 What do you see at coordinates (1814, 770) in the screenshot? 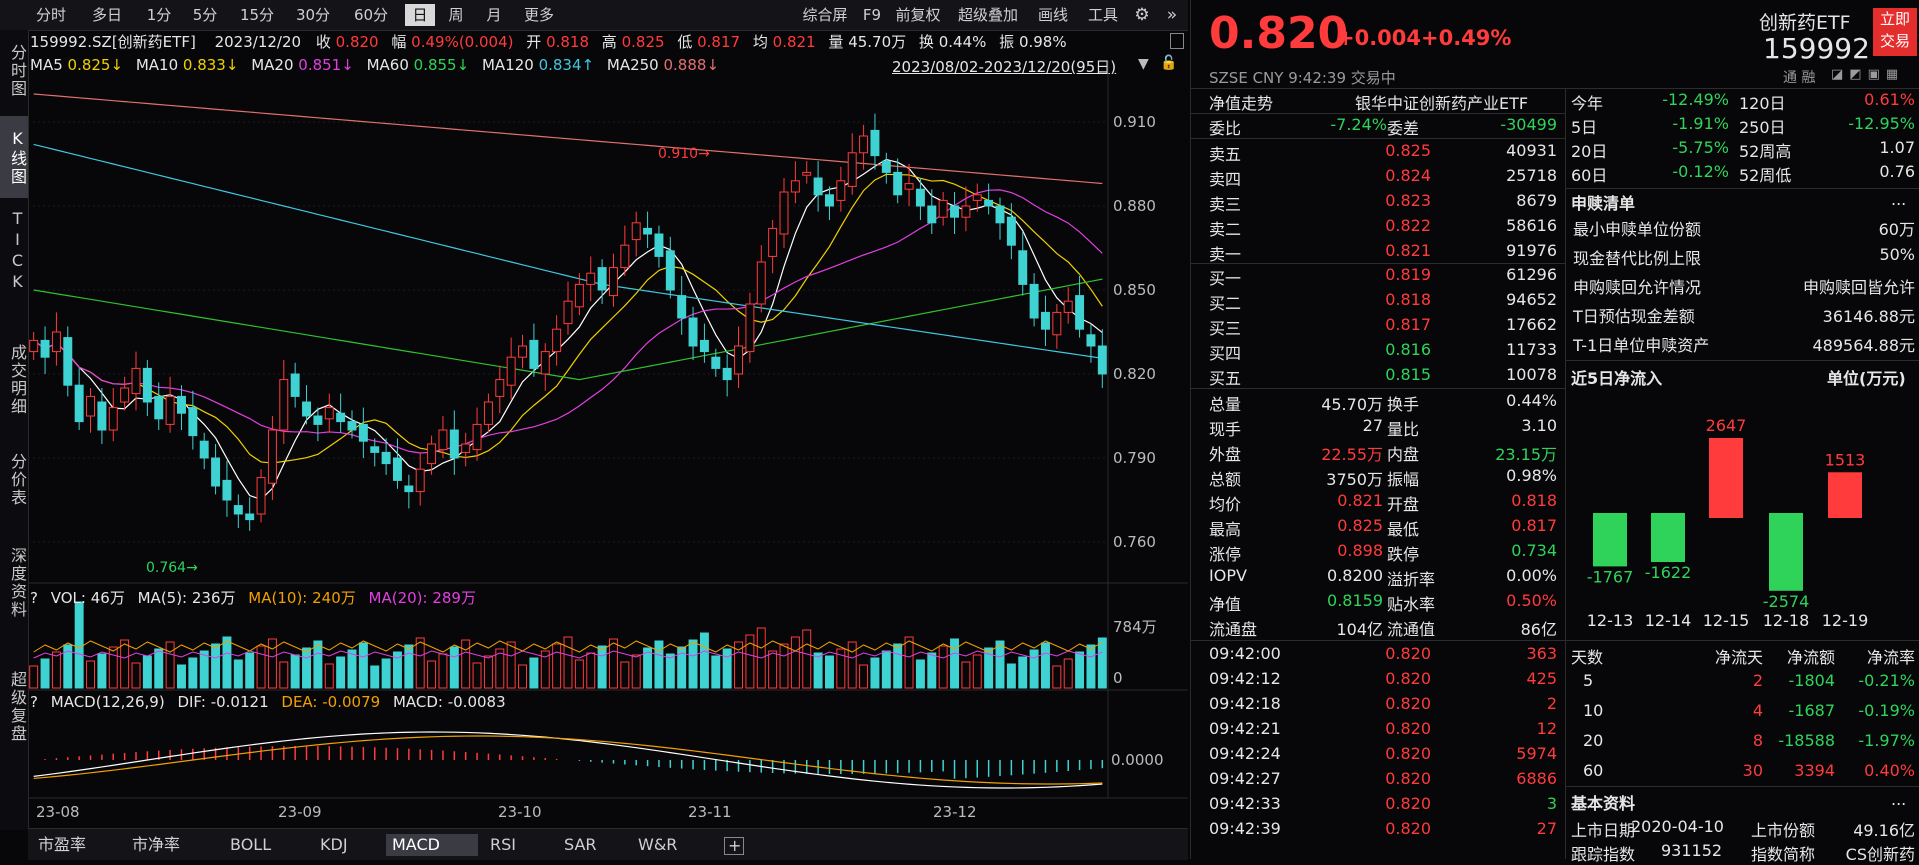
I see `flow-amount: 3394` at bounding box center [1814, 770].